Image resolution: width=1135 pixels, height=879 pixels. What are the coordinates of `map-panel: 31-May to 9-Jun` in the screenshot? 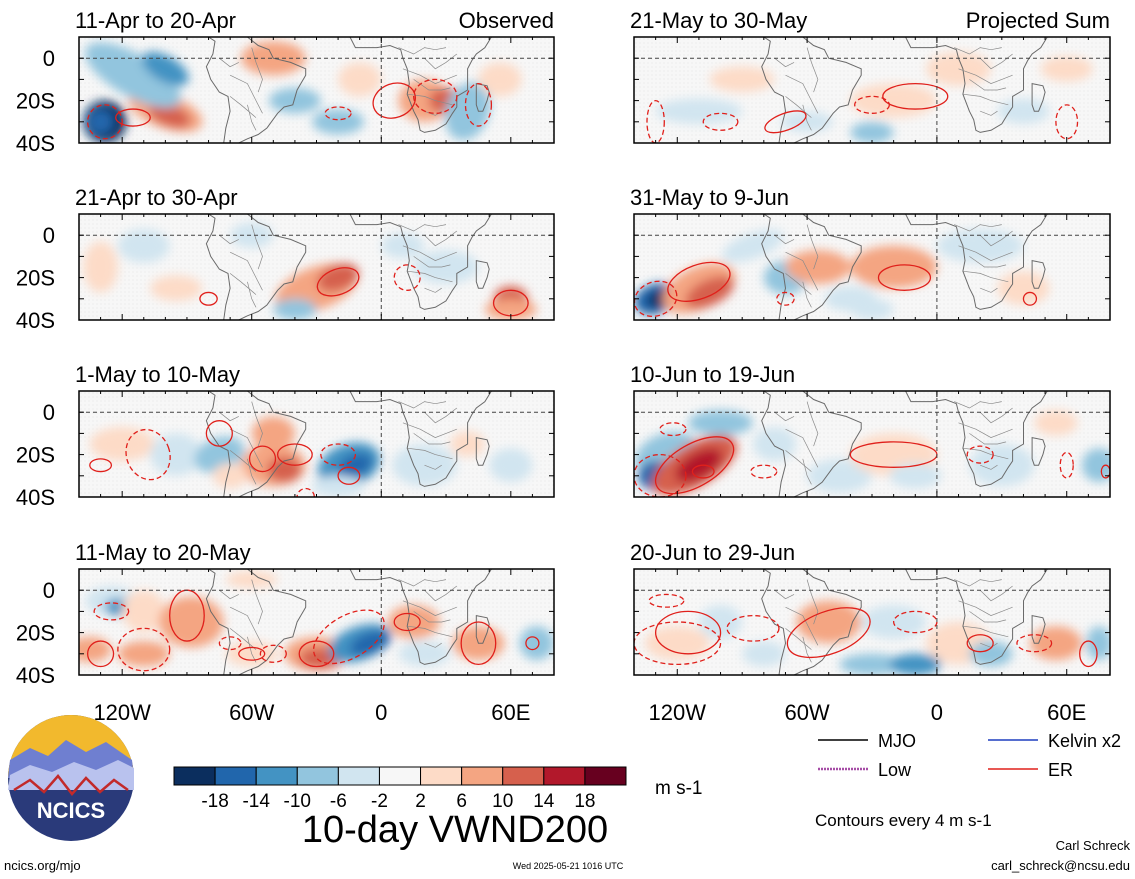 It's located at (870, 253).